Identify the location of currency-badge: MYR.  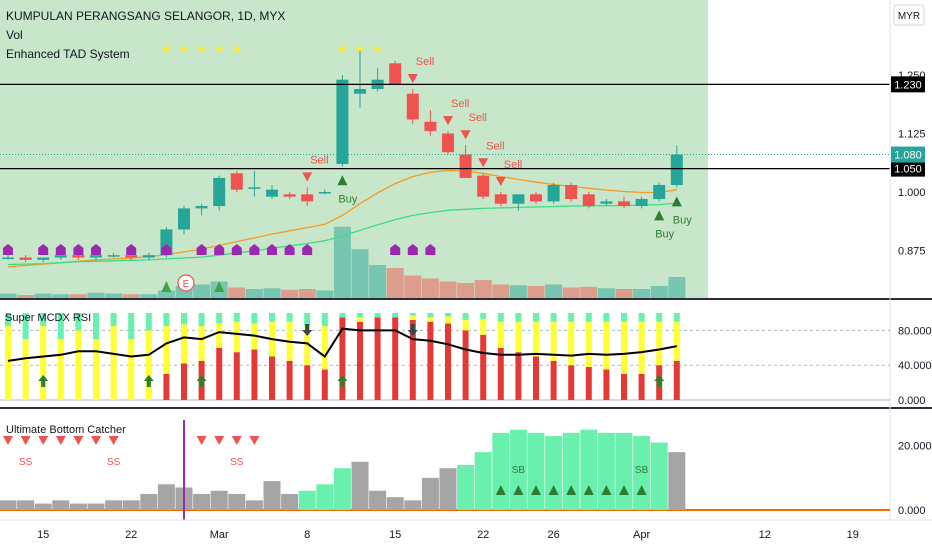
(909, 16).